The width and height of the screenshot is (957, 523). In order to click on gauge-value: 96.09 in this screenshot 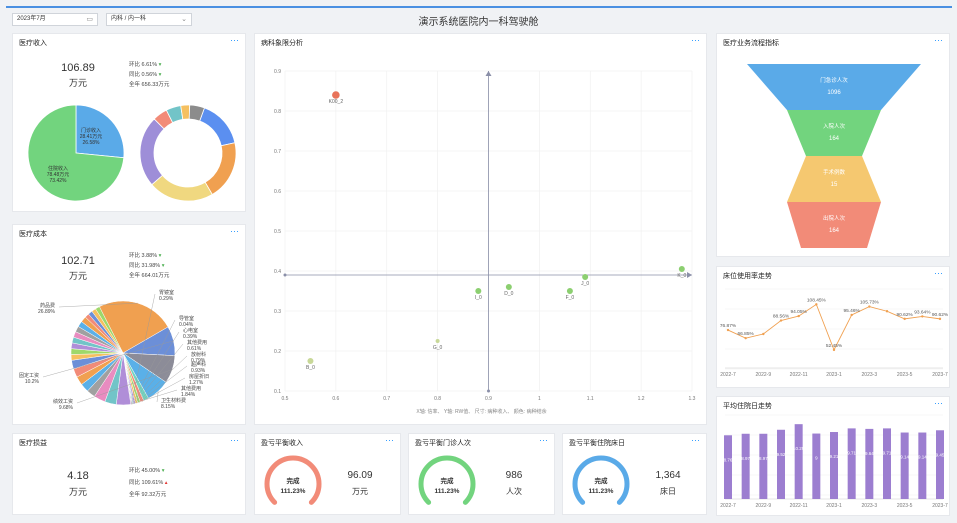, I will do `click(360, 475)`.